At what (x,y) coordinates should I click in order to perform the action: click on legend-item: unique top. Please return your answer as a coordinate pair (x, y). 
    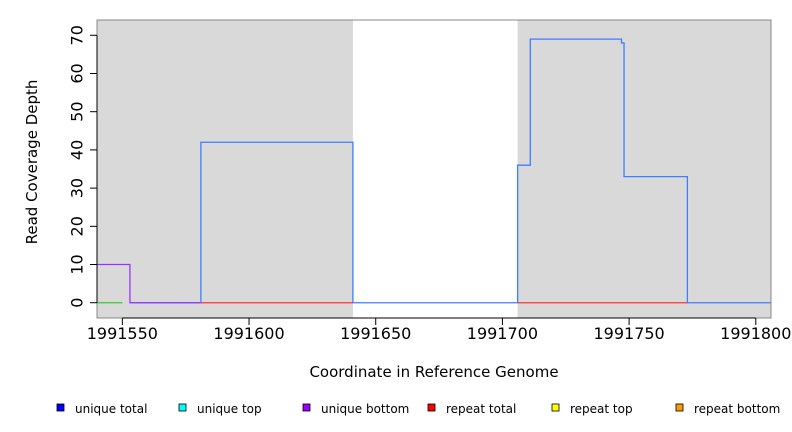
    Looking at the image, I should click on (220, 409).